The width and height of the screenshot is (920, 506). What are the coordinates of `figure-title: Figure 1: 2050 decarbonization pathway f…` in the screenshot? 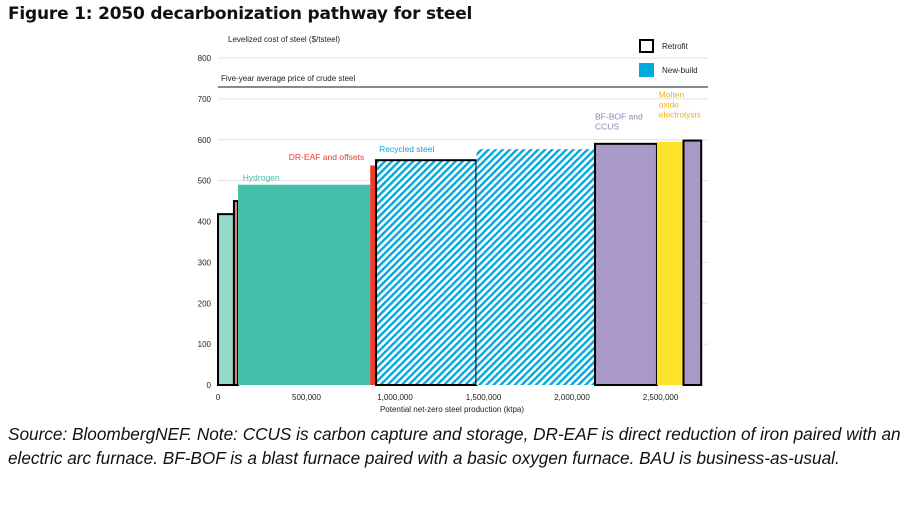 It's located at (240, 14).